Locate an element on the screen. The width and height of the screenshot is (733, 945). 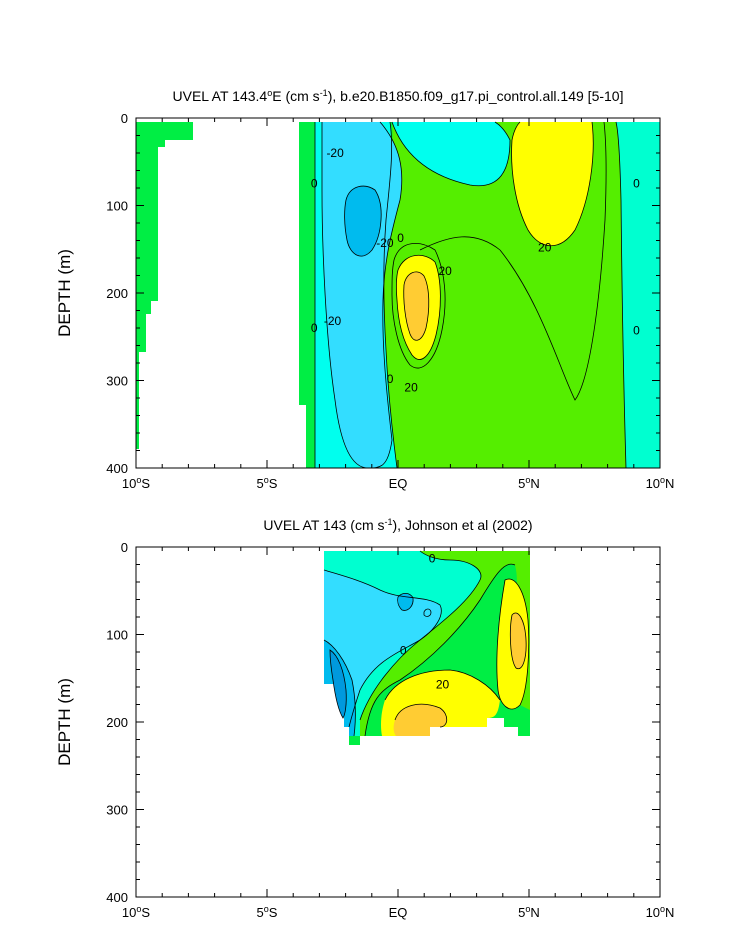
p2-orange-euc is located at coordinates (420, 720).